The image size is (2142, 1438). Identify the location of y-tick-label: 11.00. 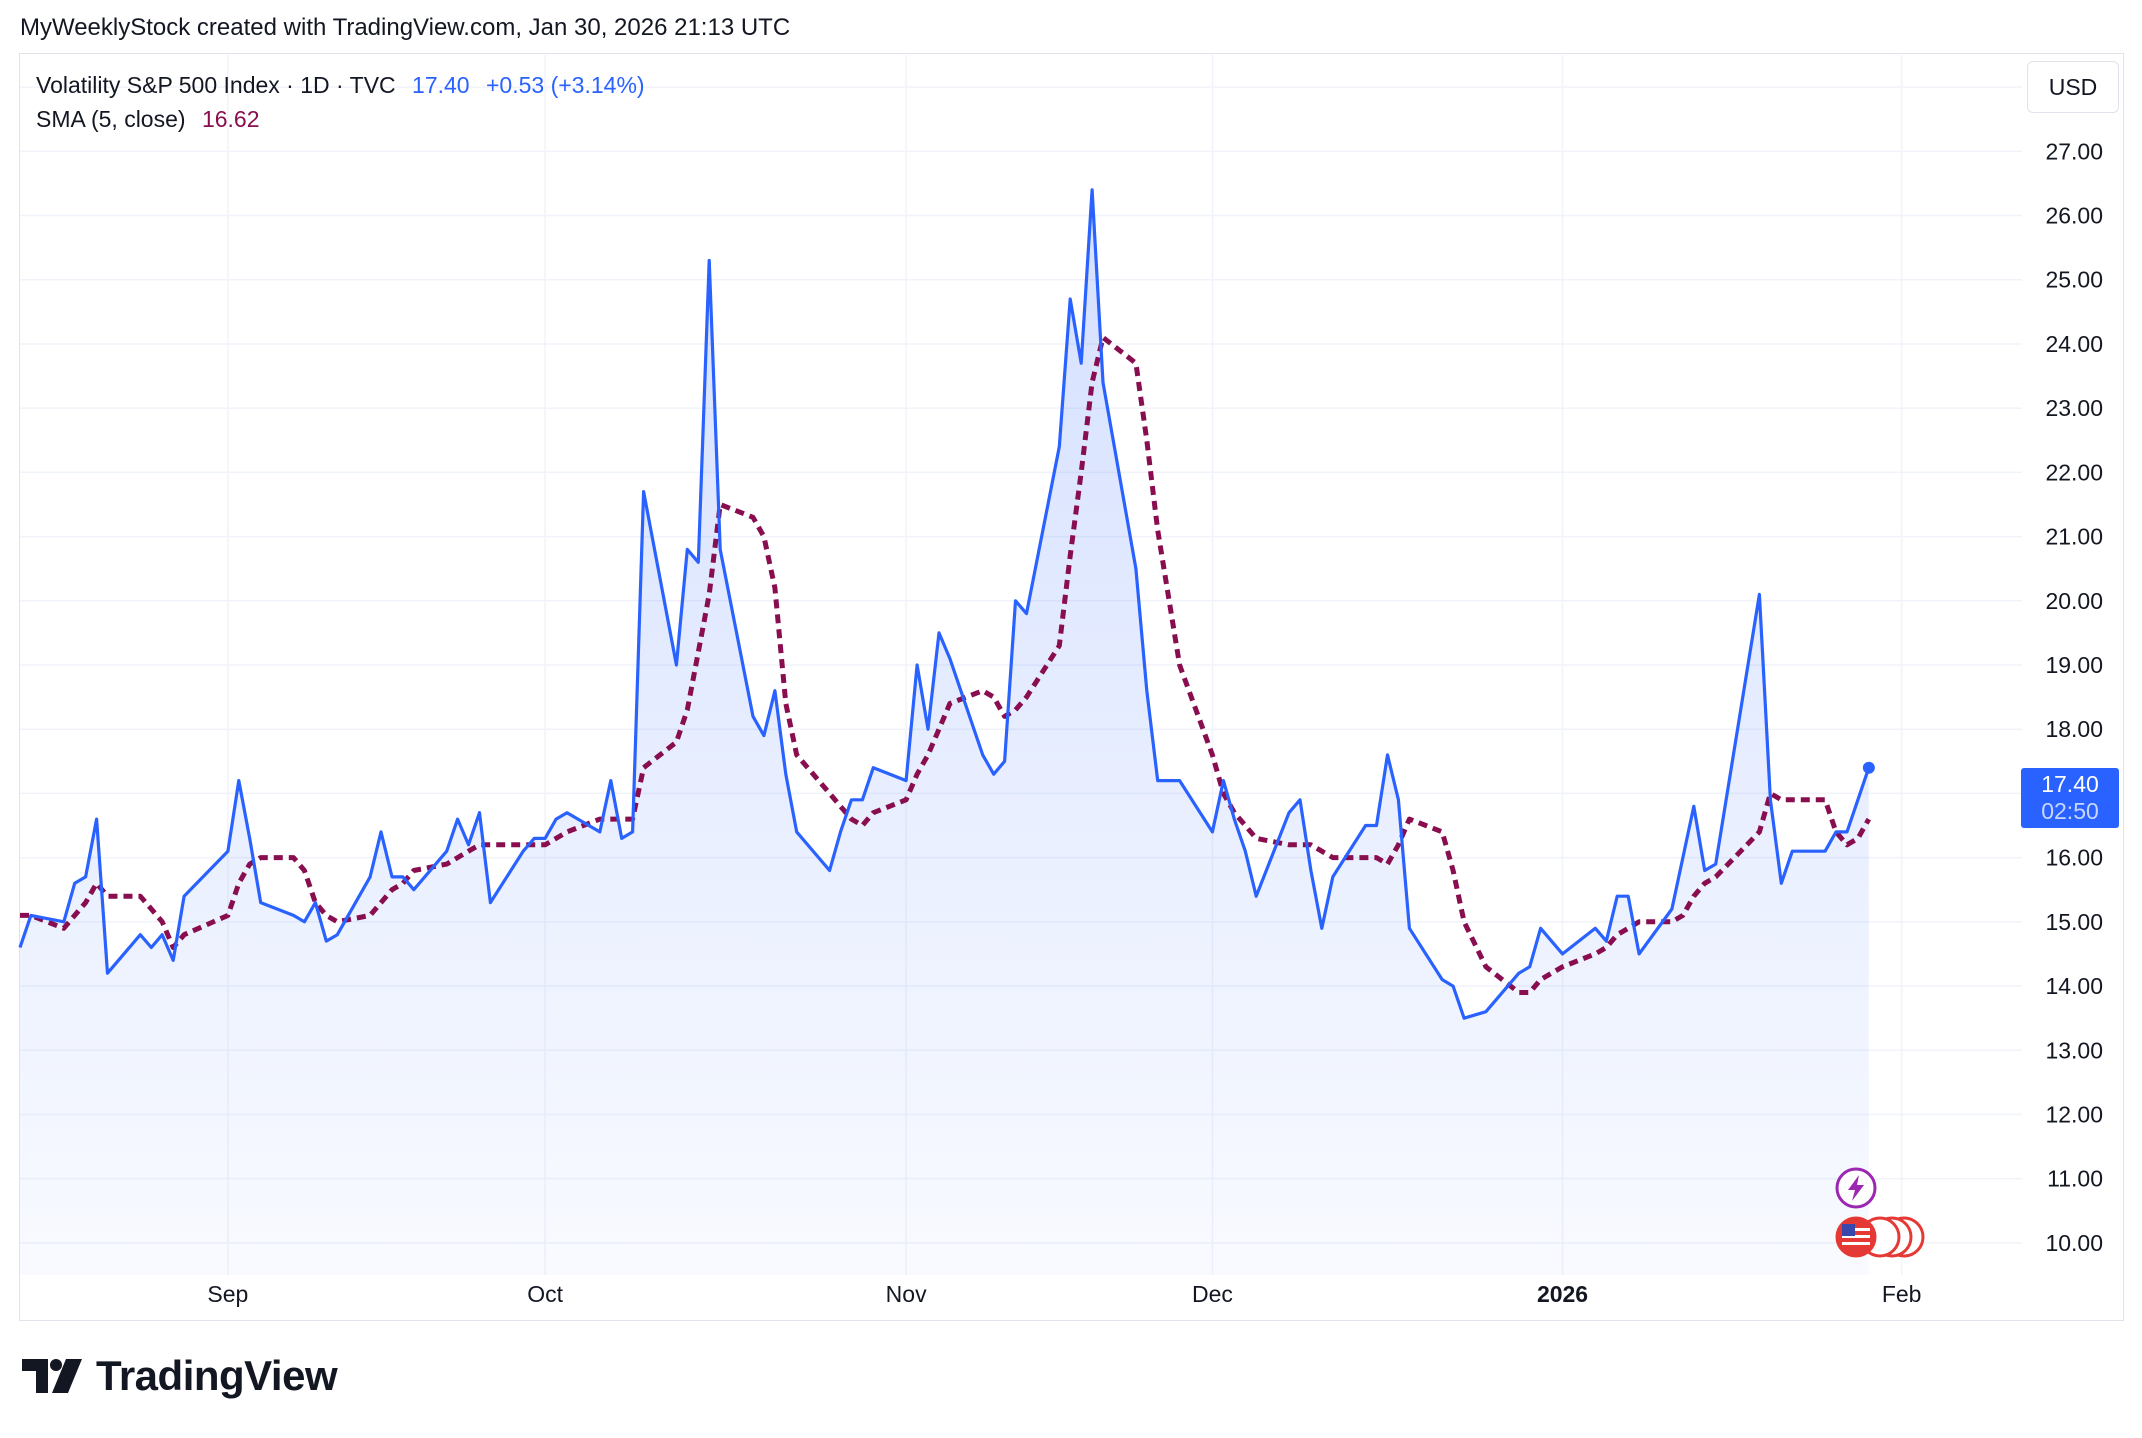
(2075, 1179).